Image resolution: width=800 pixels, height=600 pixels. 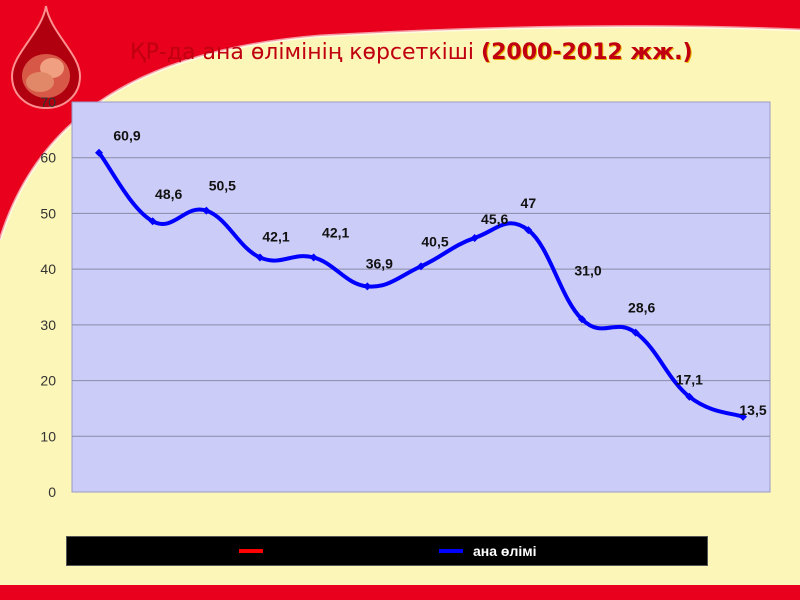 I want to click on data-point-2006, so click(x=421, y=266).